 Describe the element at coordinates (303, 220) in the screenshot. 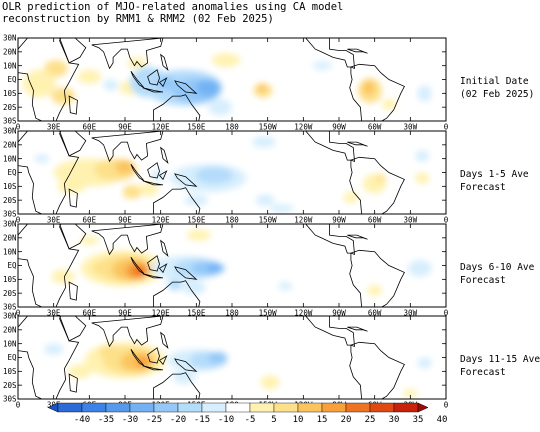

I see `lon-tick-label: 120W` at that location.